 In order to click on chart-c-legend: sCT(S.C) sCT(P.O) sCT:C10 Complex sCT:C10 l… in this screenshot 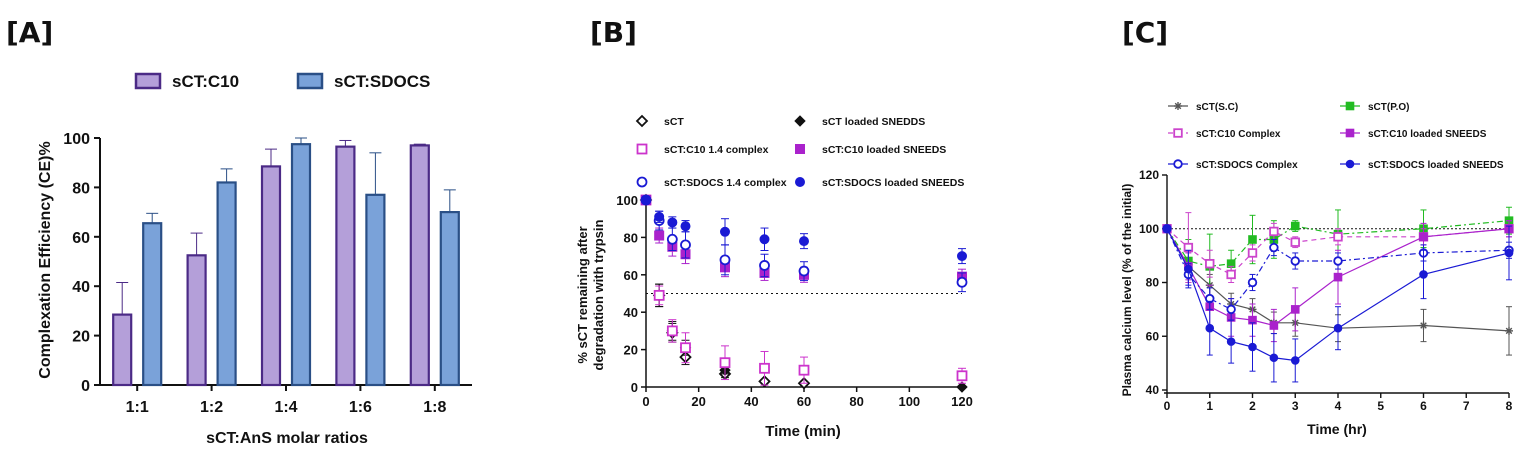, I will do `click(1336, 136)`.